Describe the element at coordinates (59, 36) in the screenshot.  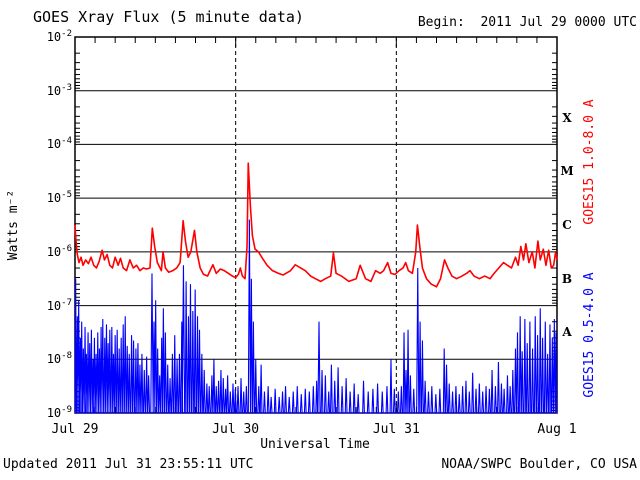
I see `y-tick-label: 10-2` at that location.